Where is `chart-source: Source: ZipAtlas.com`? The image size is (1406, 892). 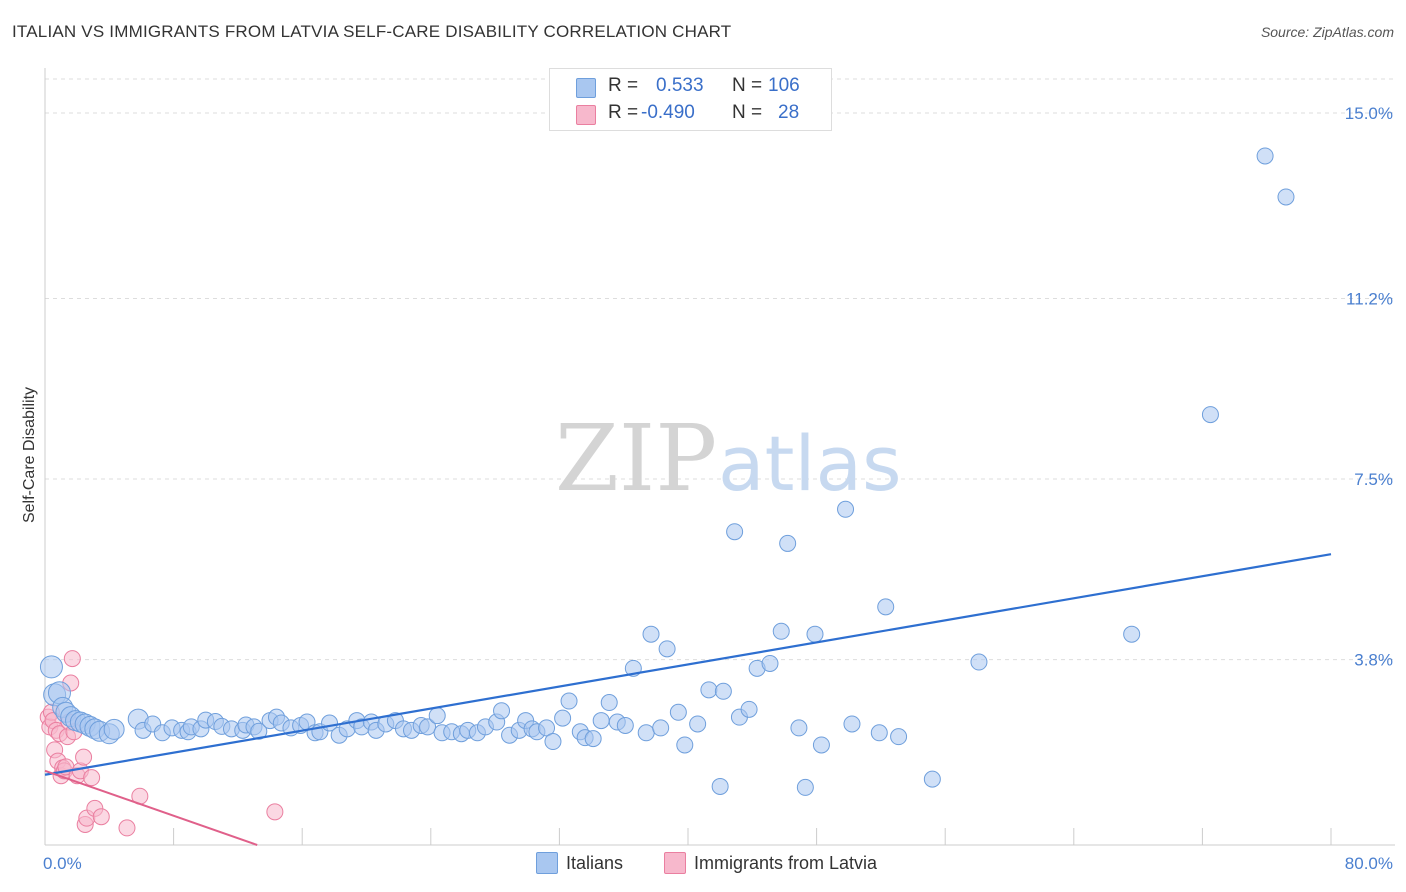
chart-source: Source: ZipAtlas.com is located at coordinates (1327, 32).